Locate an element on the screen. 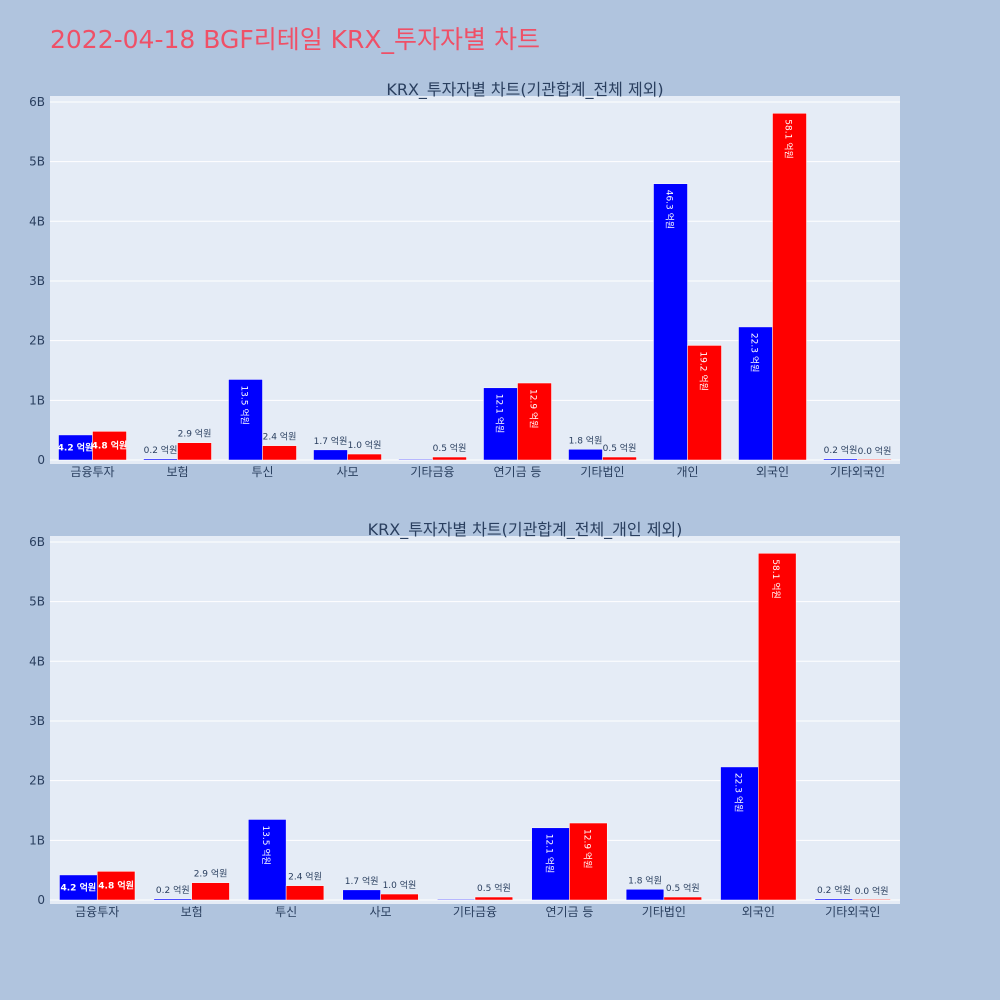 Image resolution: width=1000 pixels, height=1000 pixels. x-tick-label: 투신 is located at coordinates (262, 472).